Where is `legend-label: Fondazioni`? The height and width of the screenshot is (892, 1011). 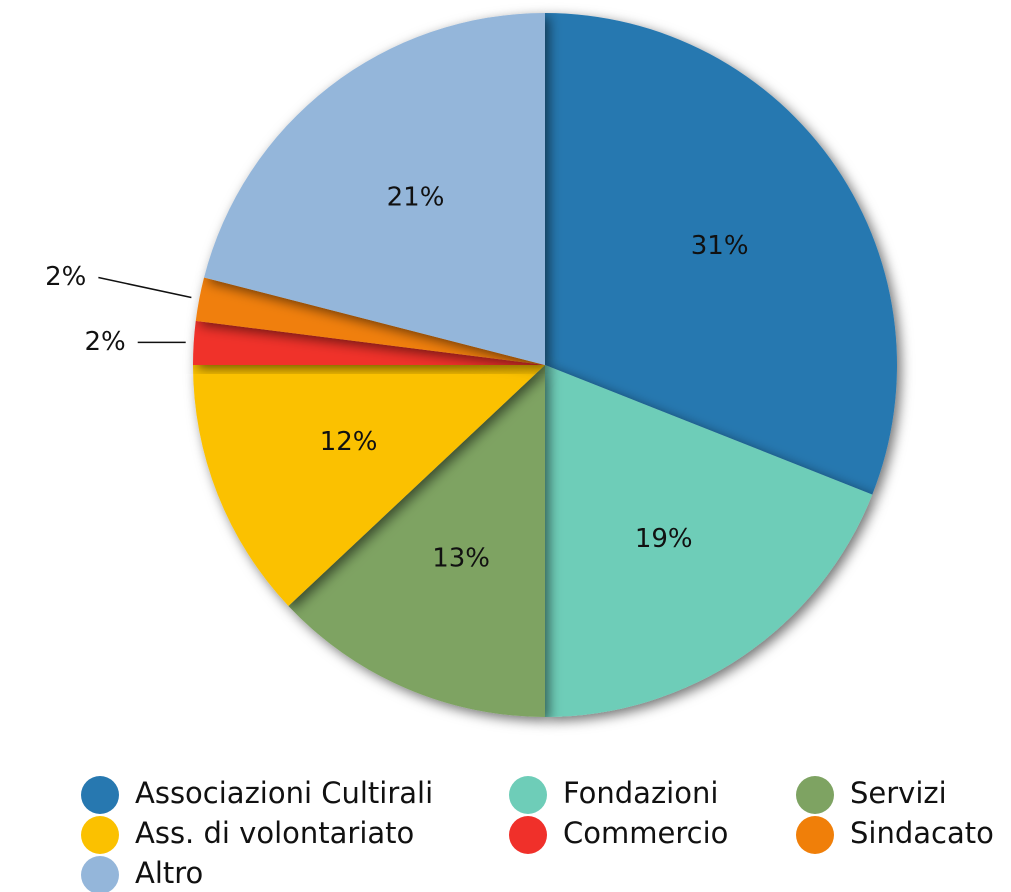 legend-label: Fondazioni is located at coordinates (640, 793).